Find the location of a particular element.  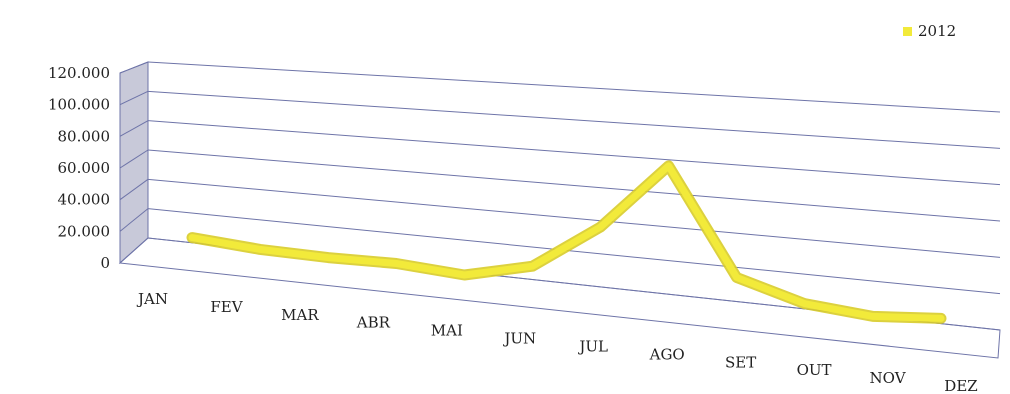

x-tick-label: FEV is located at coordinates (226, 307).